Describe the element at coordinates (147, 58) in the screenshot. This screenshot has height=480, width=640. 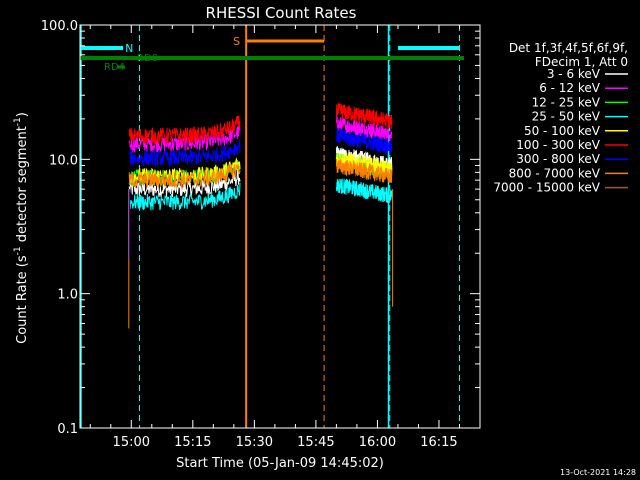
I see `rd0-label: RD0` at that location.